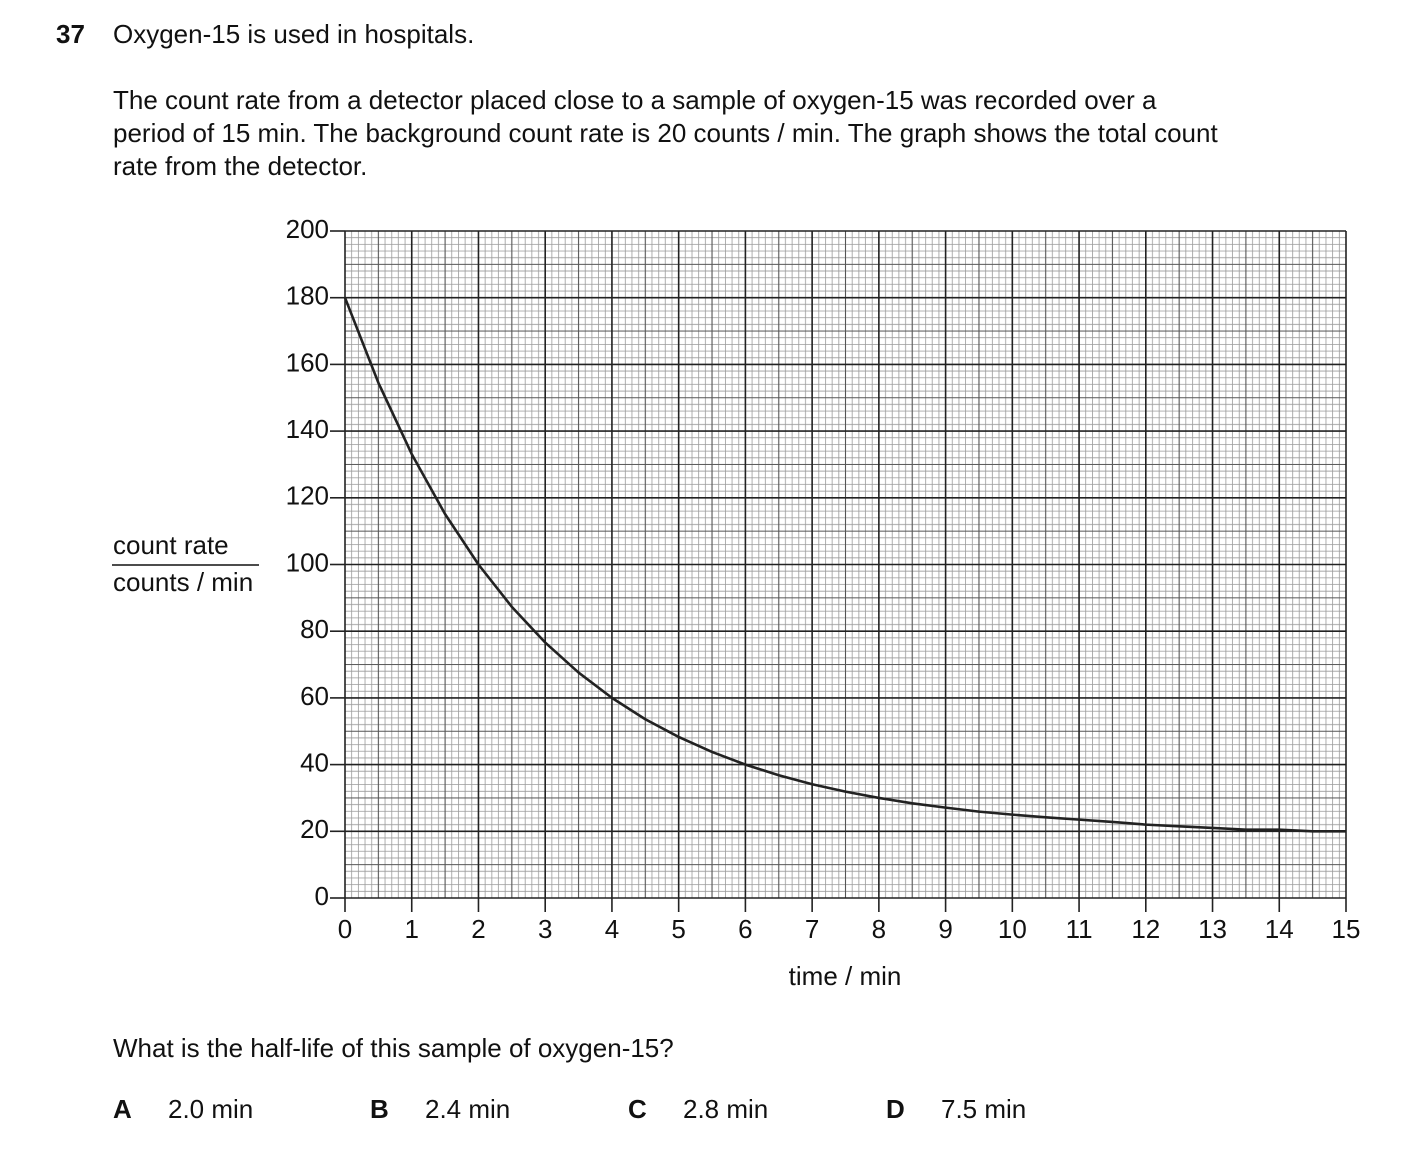  Describe the element at coordinates (307, 362) in the screenshot. I see `y-tick-label: 160` at that location.